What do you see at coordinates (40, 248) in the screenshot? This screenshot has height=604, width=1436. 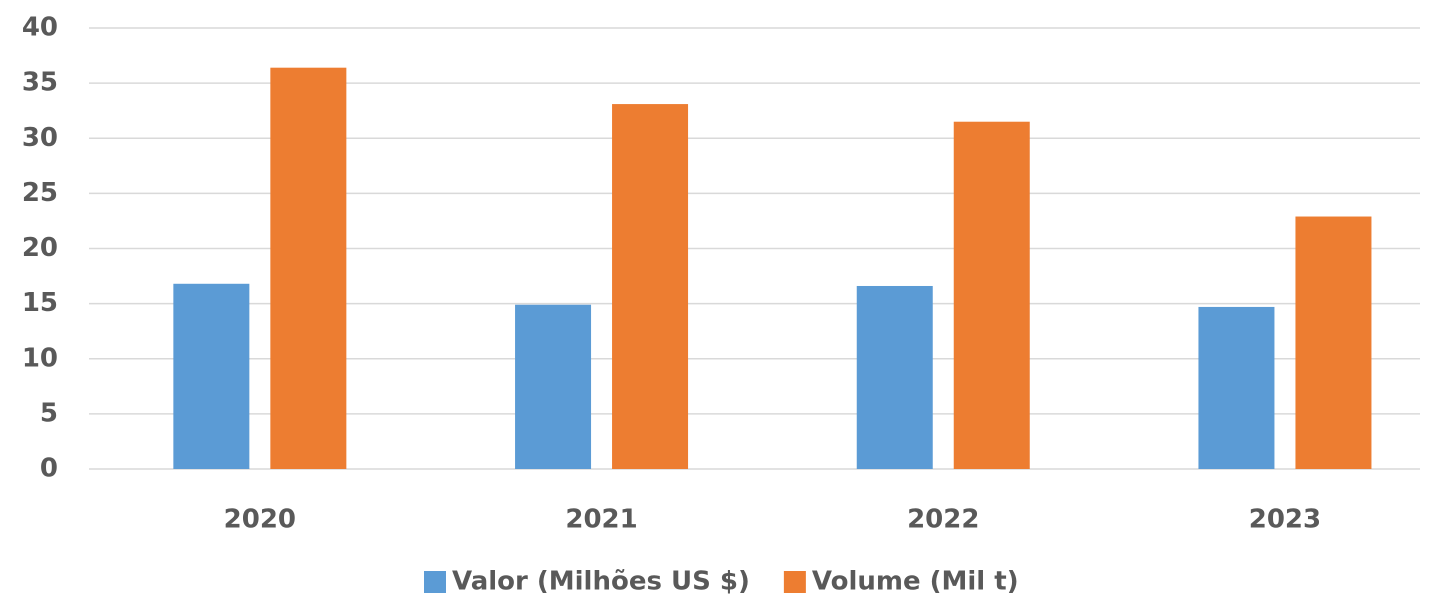 I see `y-tick-label: 20` at bounding box center [40, 248].